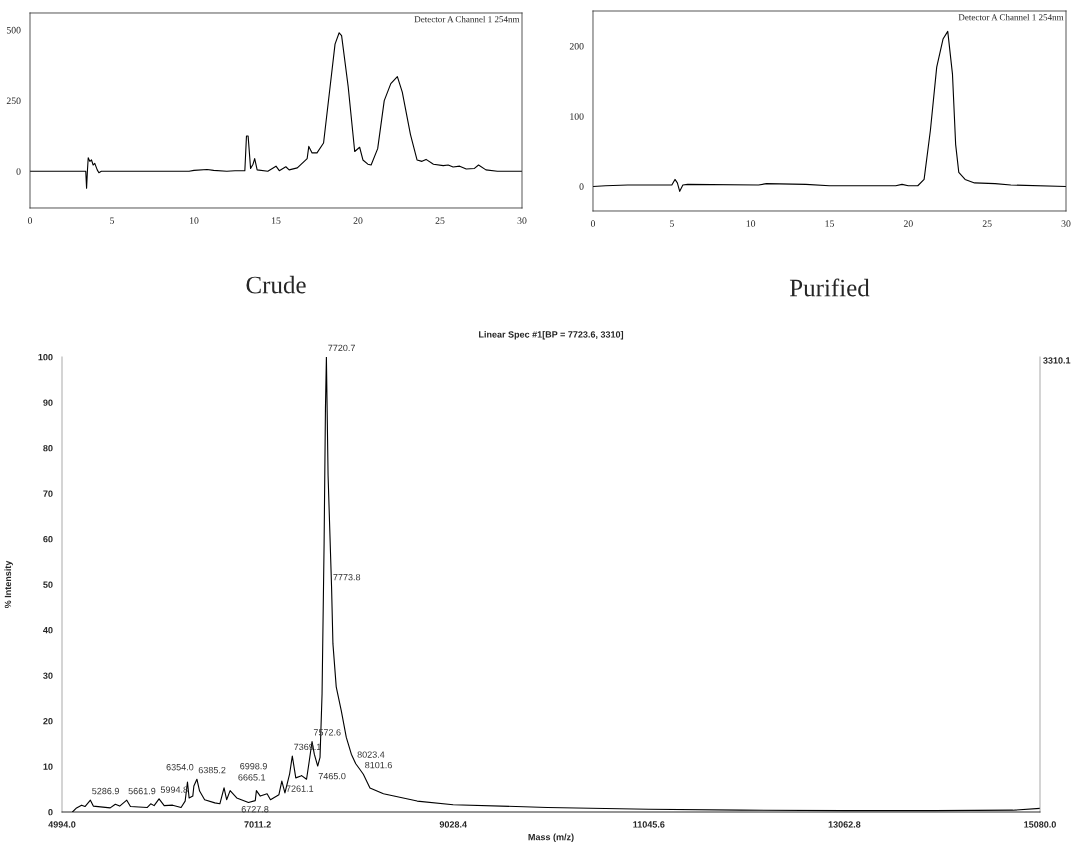 This screenshot has height=843, width=1080. I want to click on y-axis-title: % Intensity, so click(8, 584).